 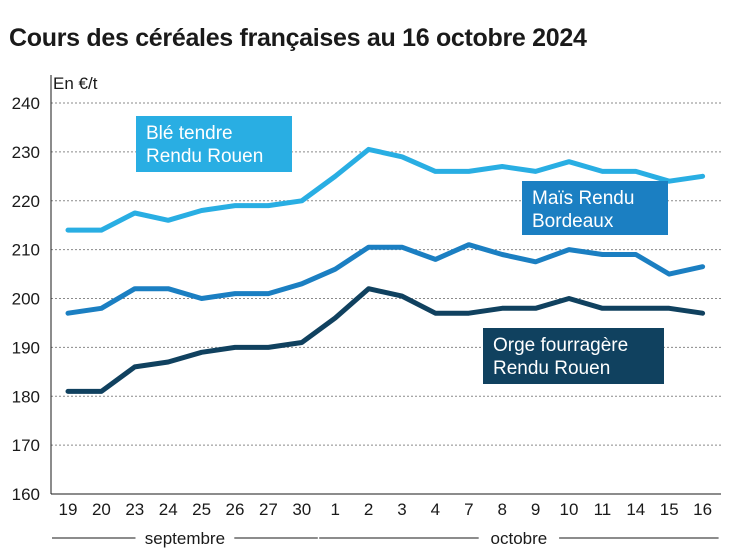 I want to click on series-label-0-line-1: Rendu Rouen, so click(x=204, y=156).